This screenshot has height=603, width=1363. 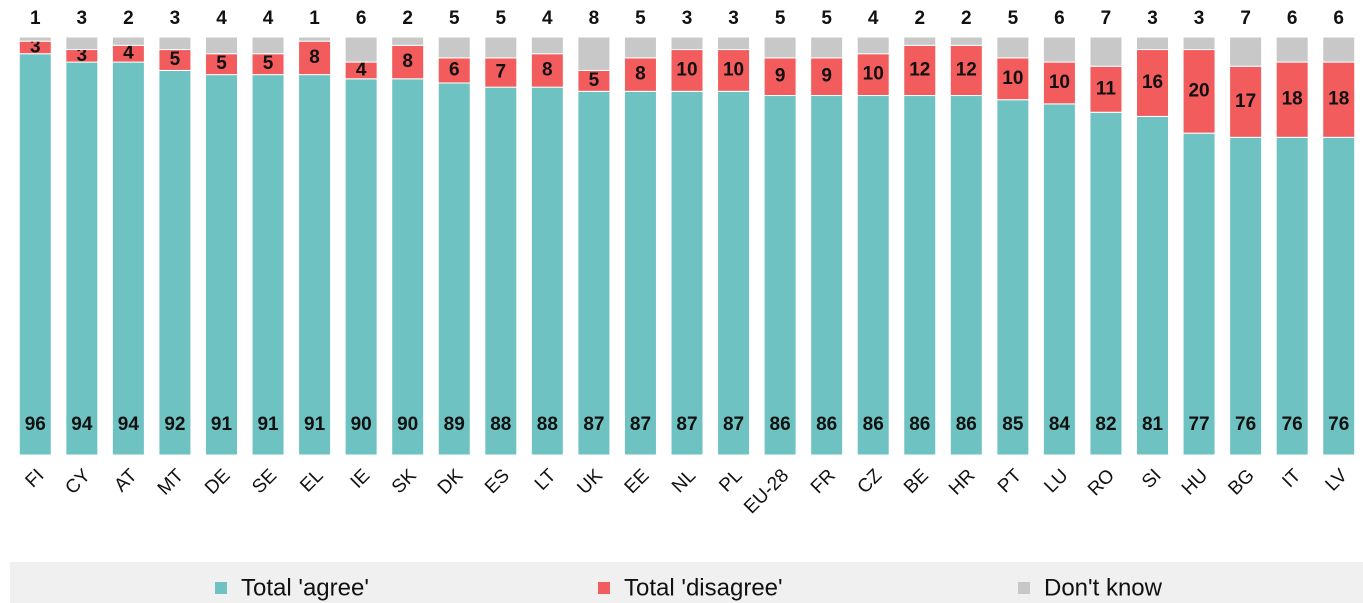 What do you see at coordinates (1010, 481) in the screenshot?
I see `x-tick-label: PT` at bounding box center [1010, 481].